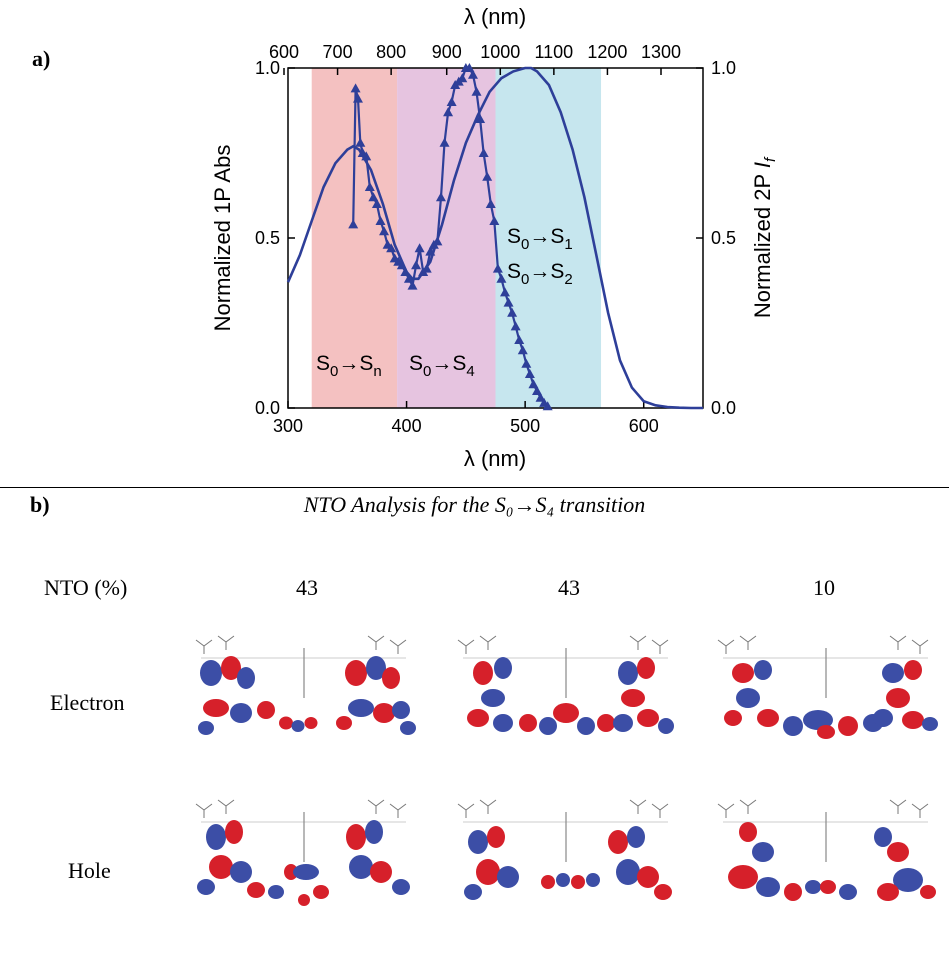 Image resolution: width=949 pixels, height=969 pixels. Describe the element at coordinates (525, 426) in the screenshot. I see `bottom-tick-label-2: 500` at that location.